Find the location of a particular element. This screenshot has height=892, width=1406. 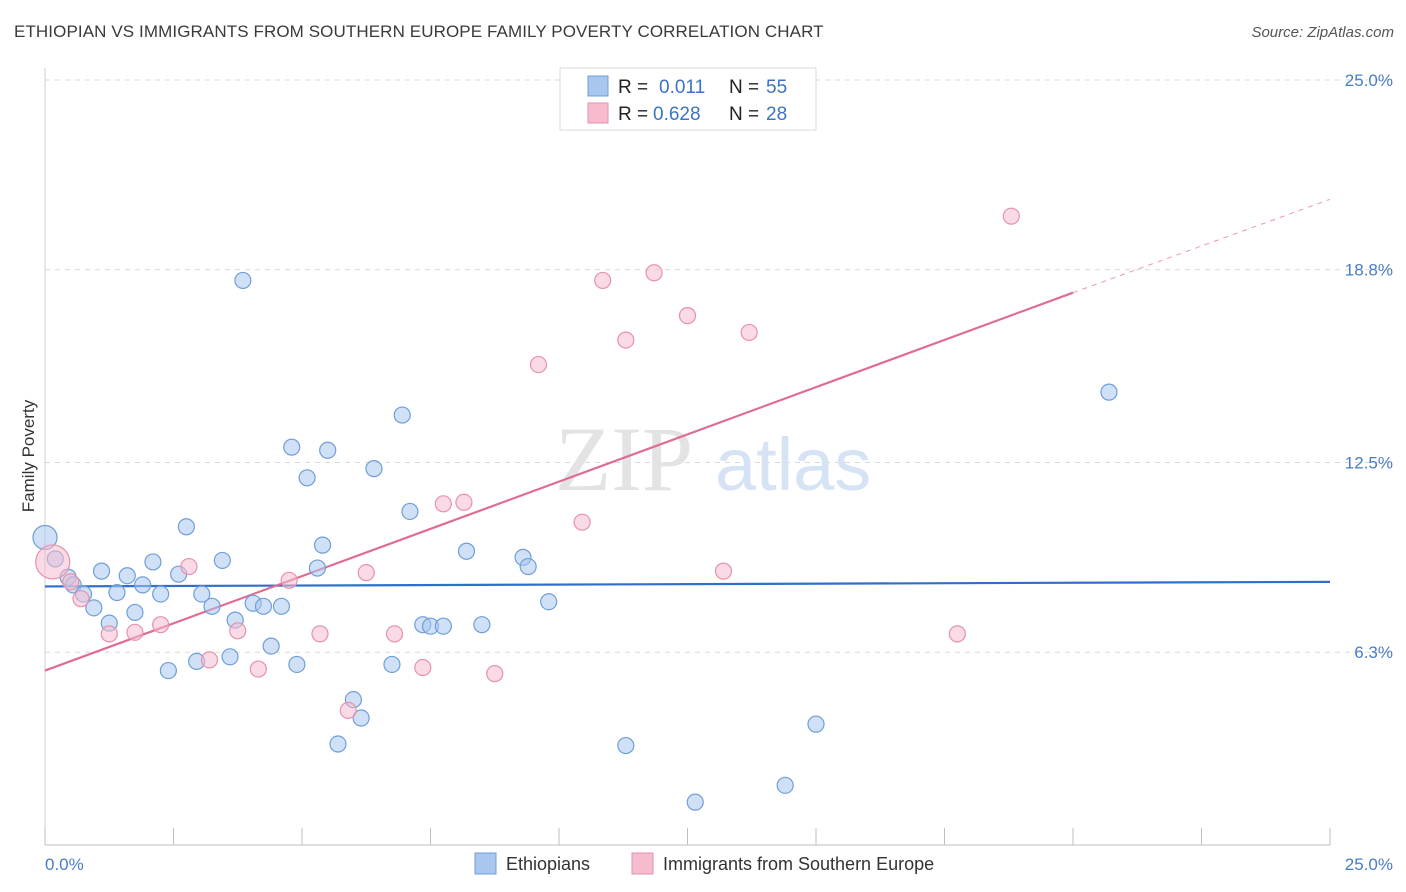

legend-r-label-1: R = is located at coordinates (633, 87).